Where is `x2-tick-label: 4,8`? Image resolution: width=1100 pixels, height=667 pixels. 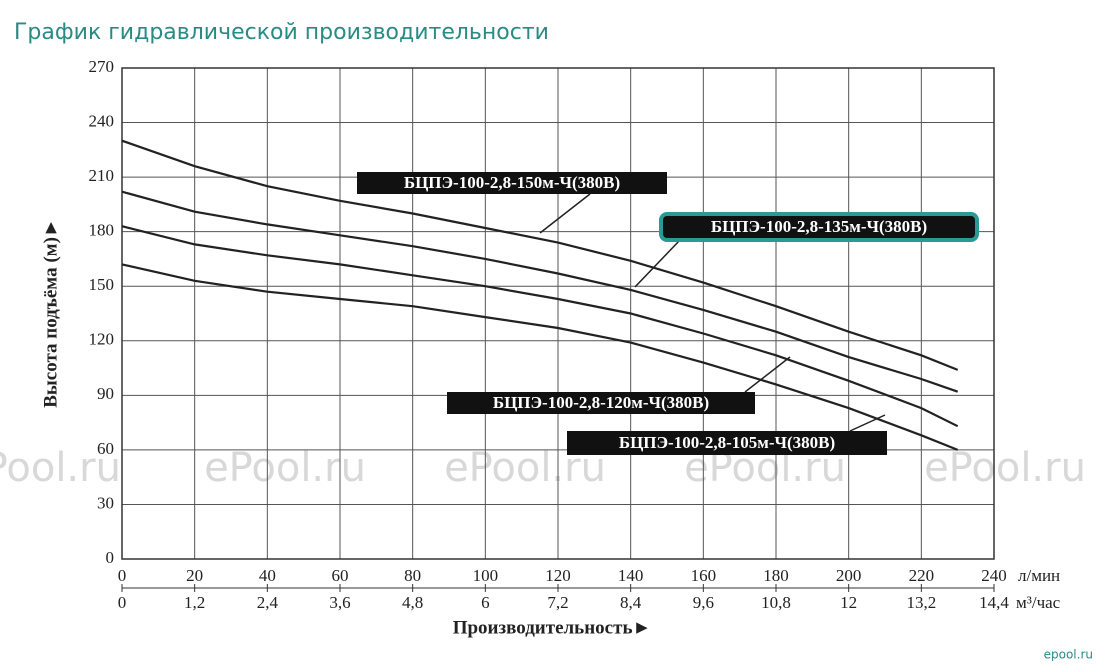
x2-tick-label: 4,8 is located at coordinates (412, 602).